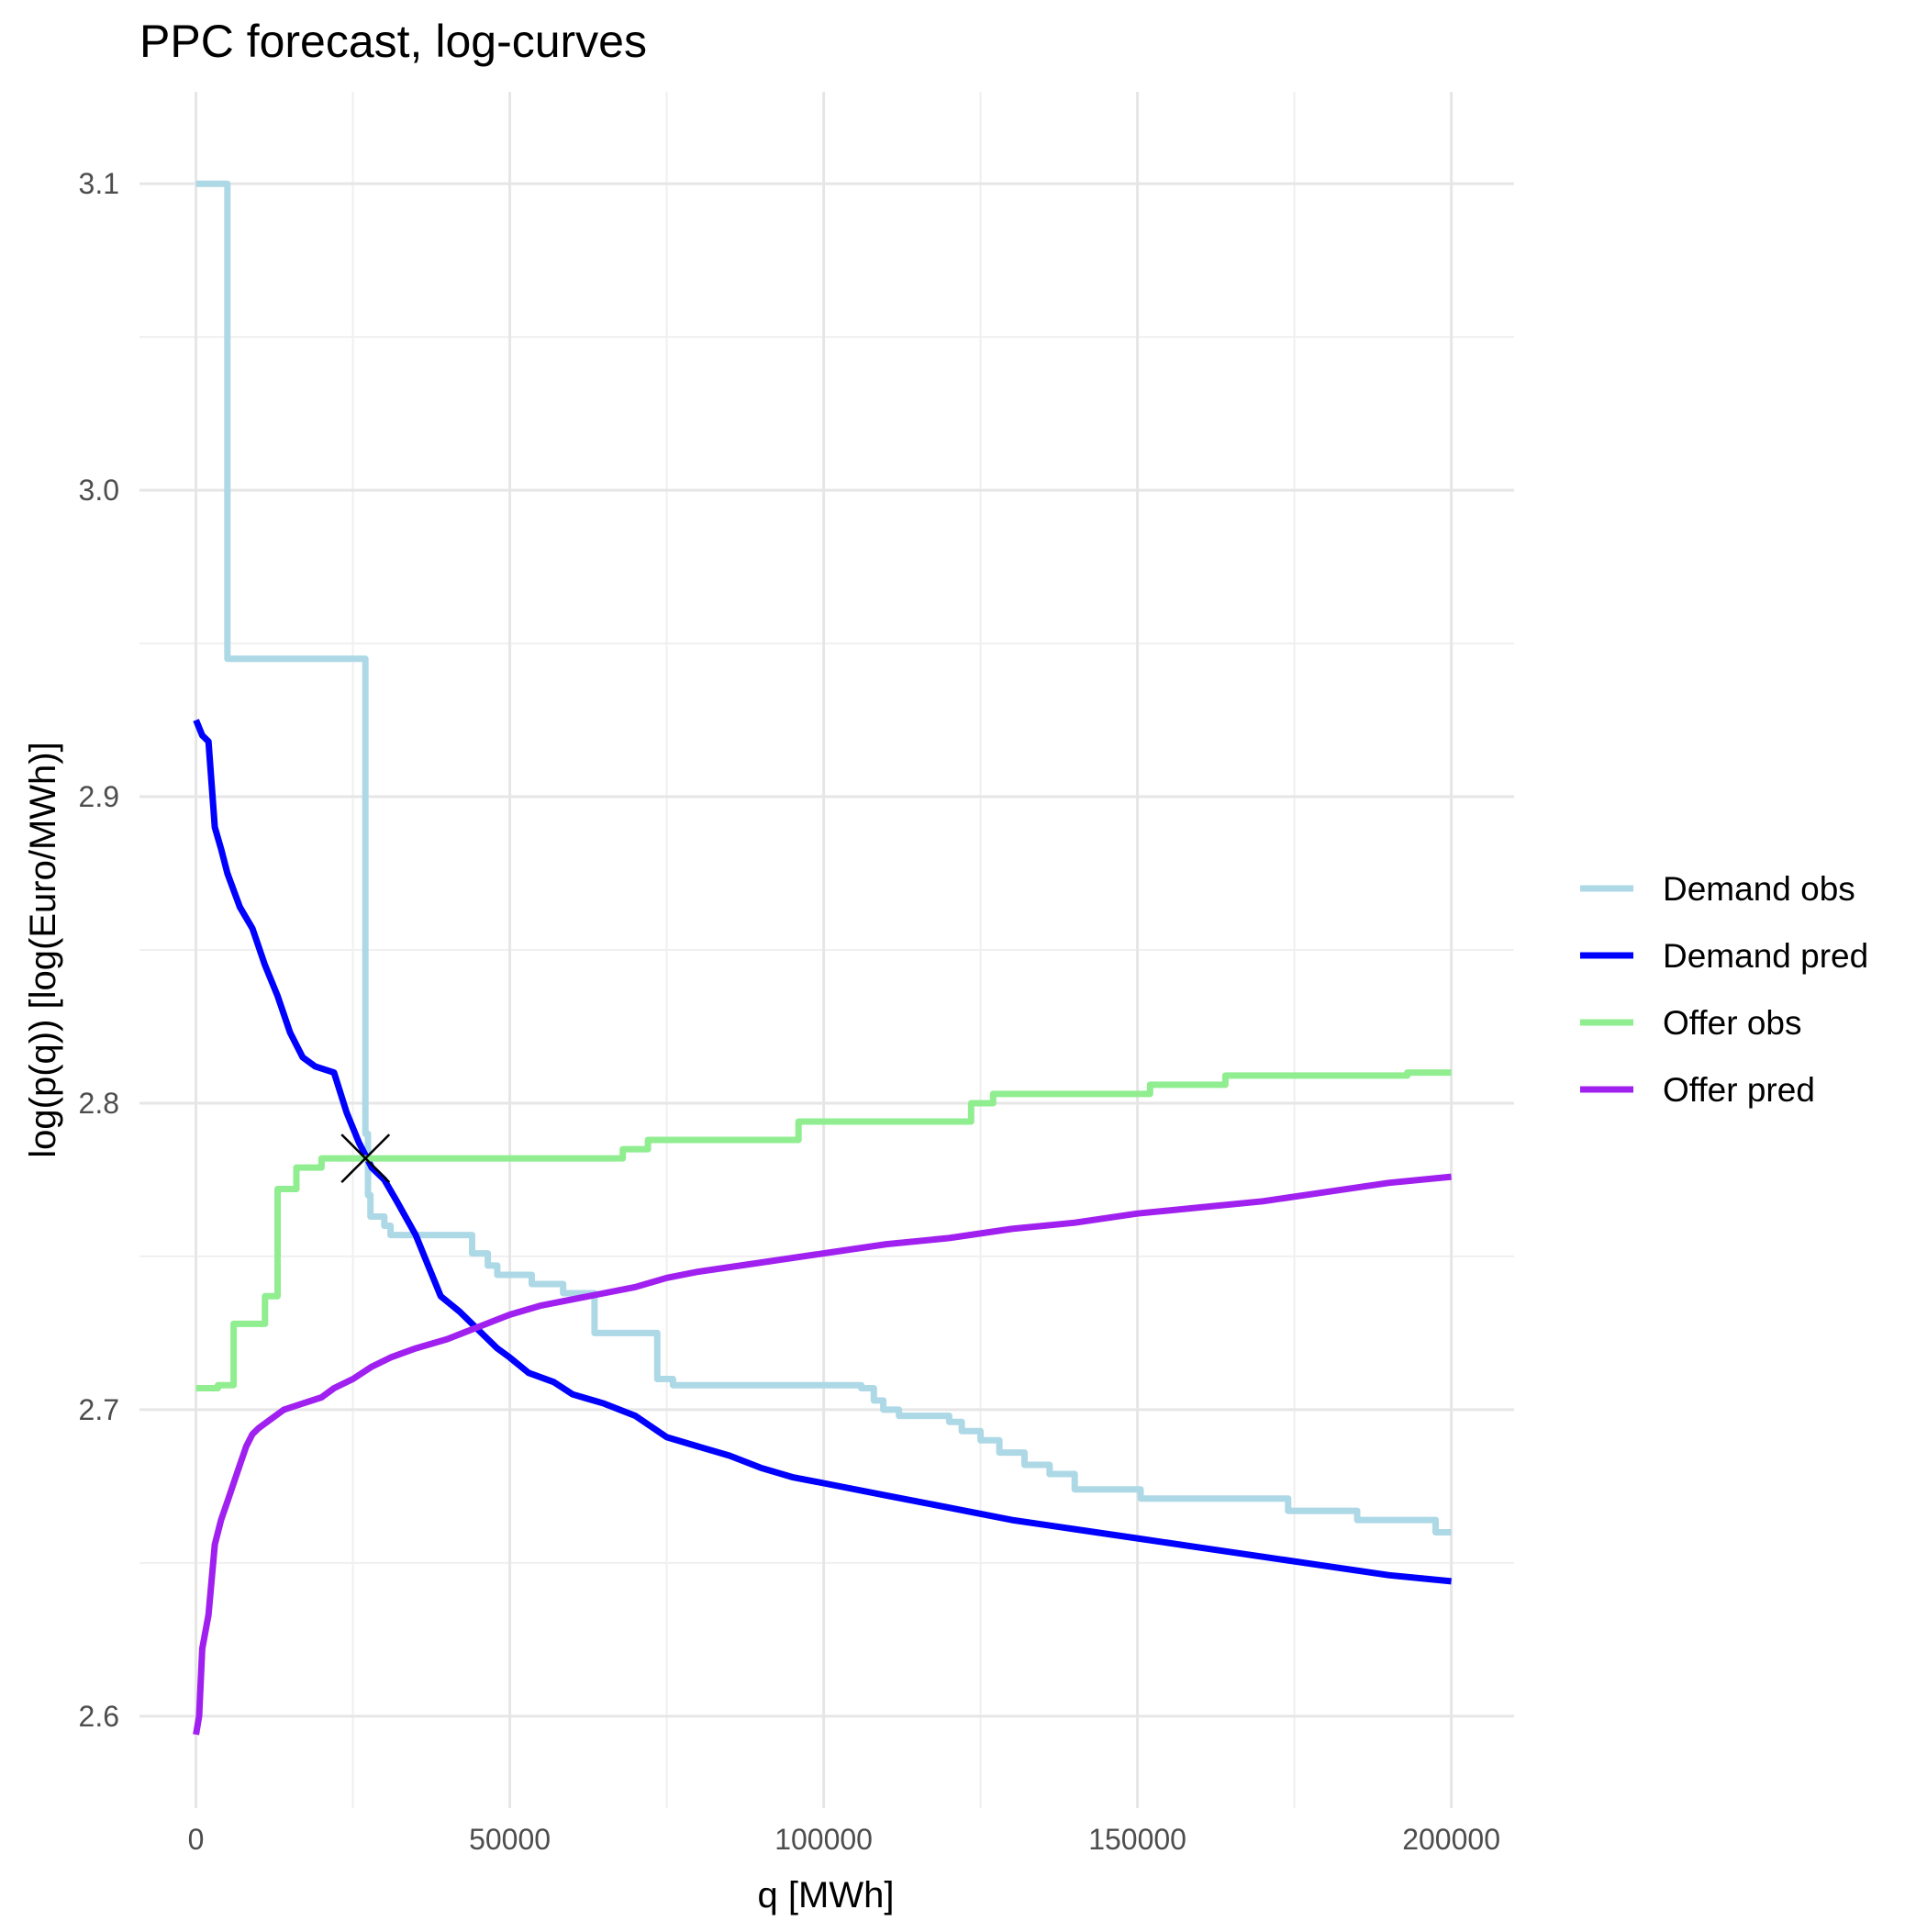  What do you see at coordinates (1765, 956) in the screenshot?
I see `legend-label-demand-pred: Demand pred` at bounding box center [1765, 956].